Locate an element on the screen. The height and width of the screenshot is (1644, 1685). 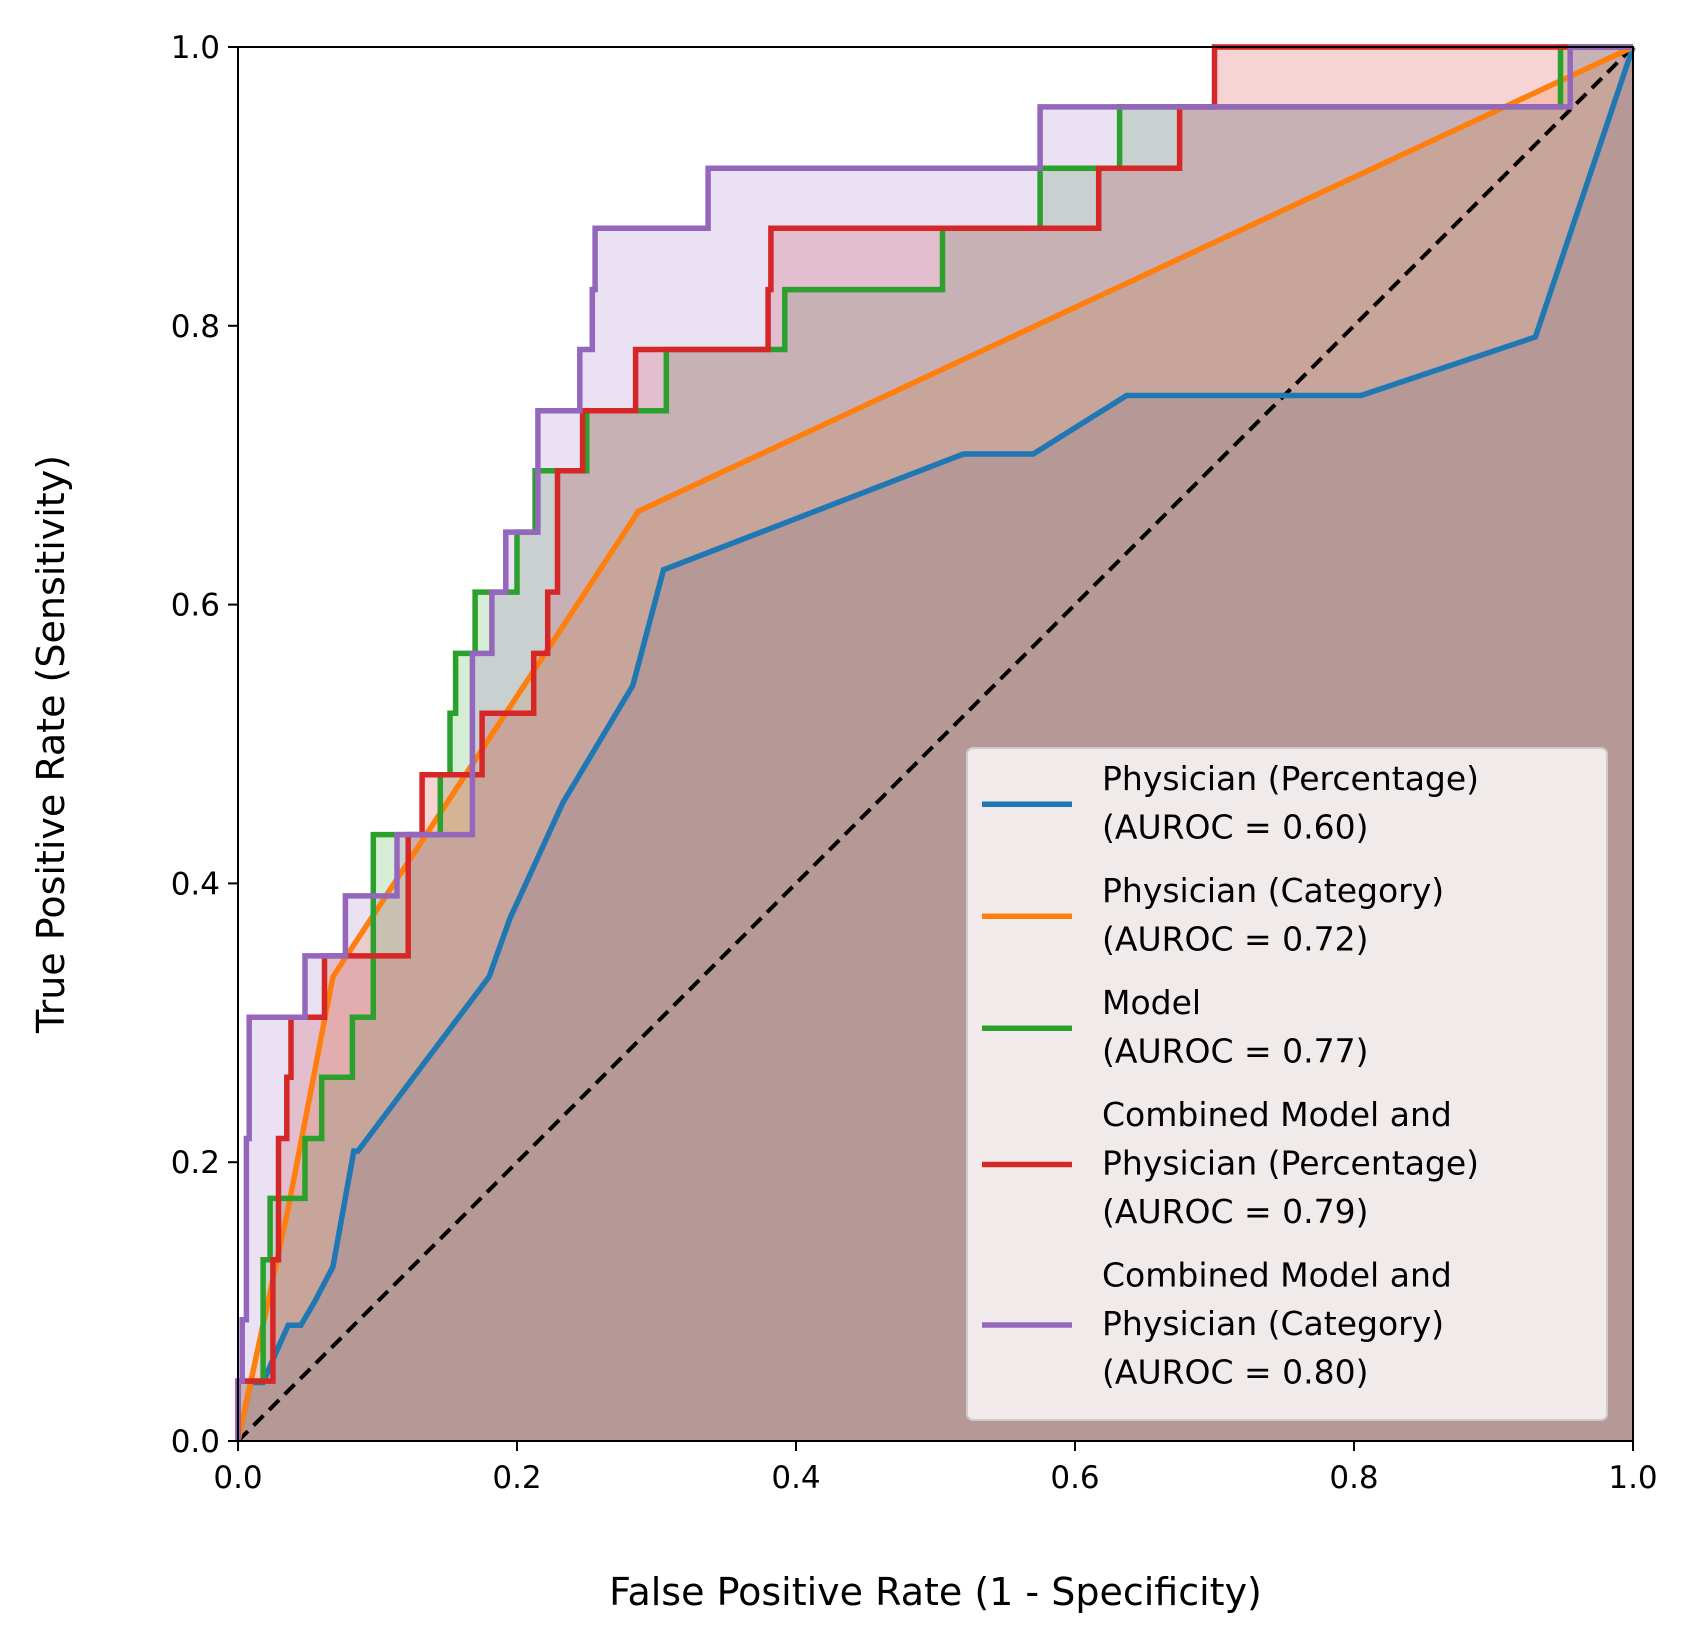
x-tick-label: 1.0 is located at coordinates (1632, 1478).